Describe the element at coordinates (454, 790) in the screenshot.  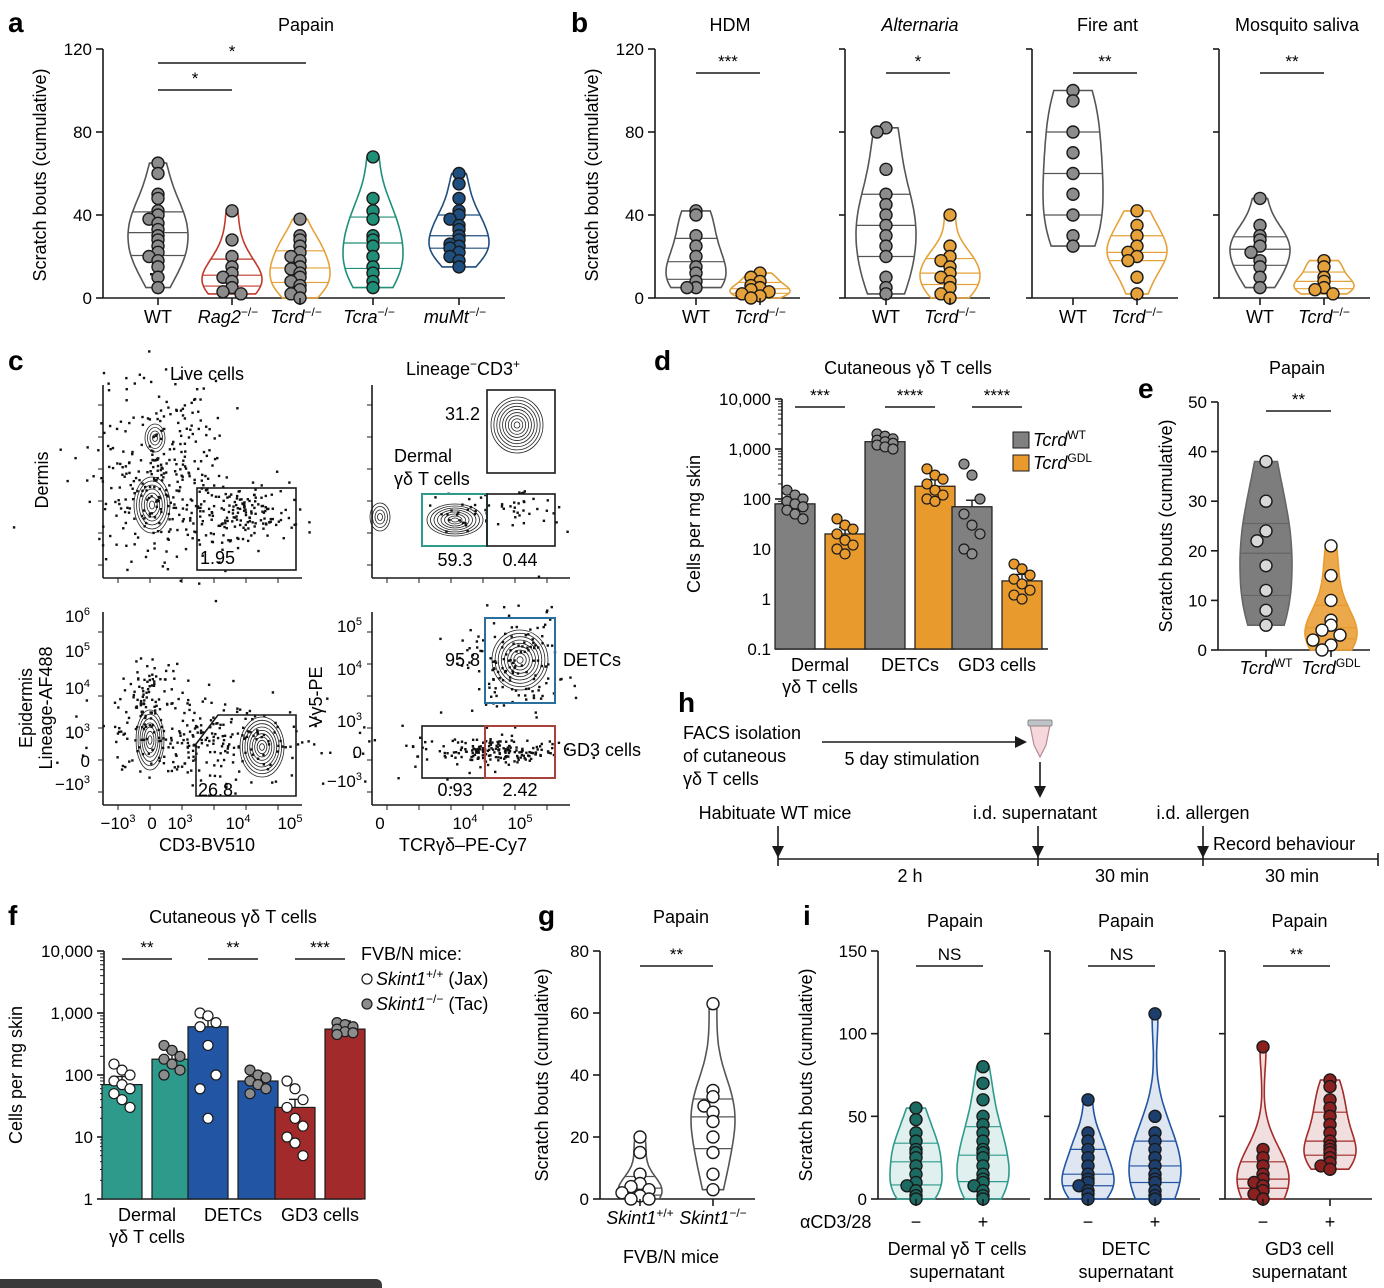
I see `gate-value: 0.93` at that location.